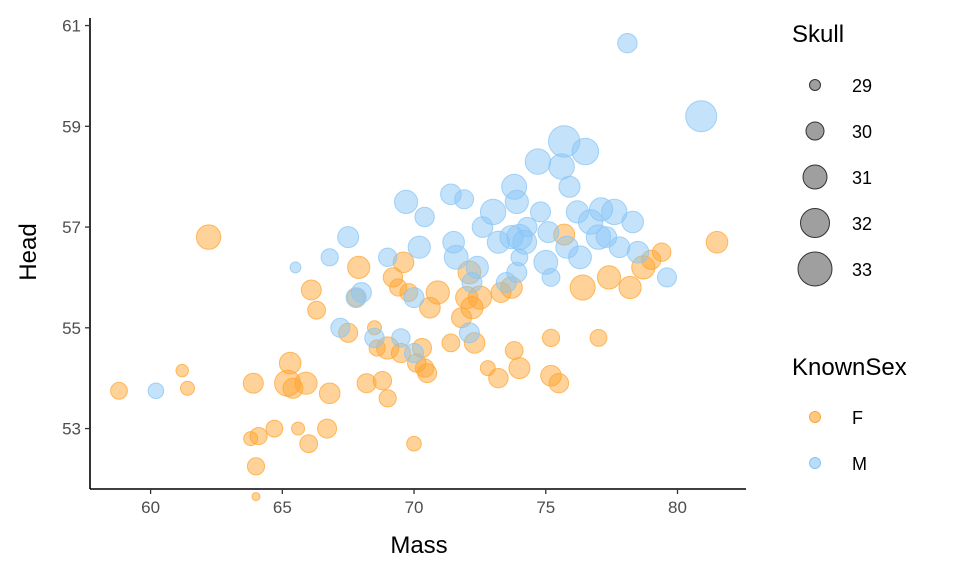 The image size is (960, 576). Describe the element at coordinates (677, 507) in the screenshot. I see `x-tick-label: 80` at that location.